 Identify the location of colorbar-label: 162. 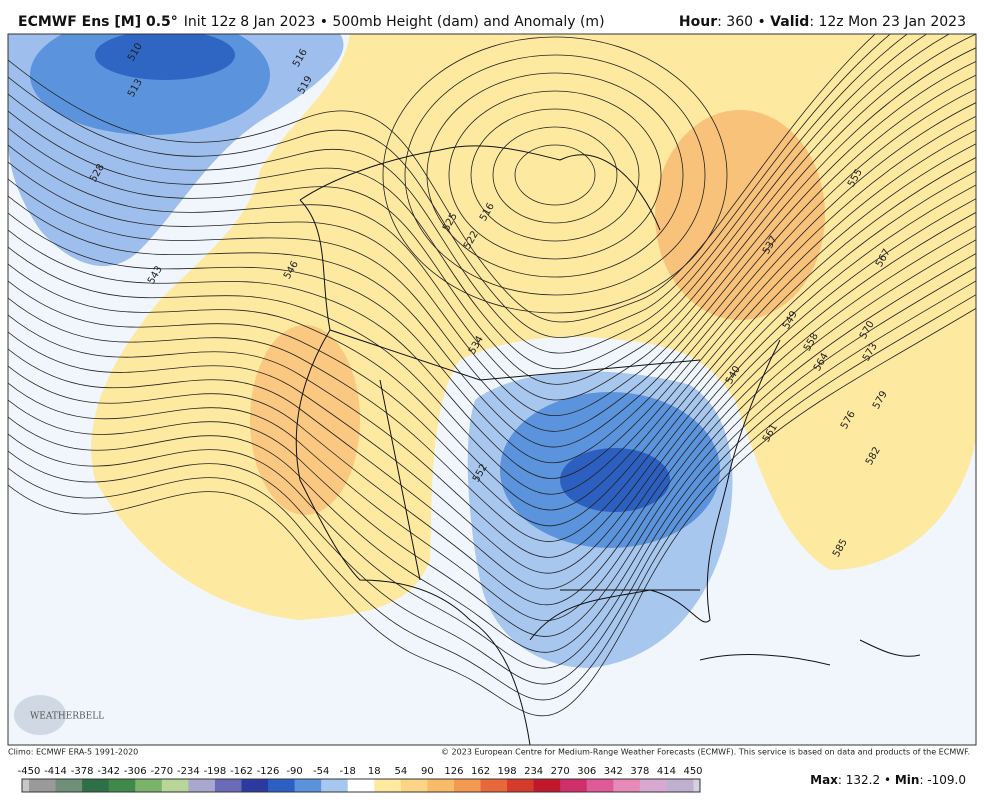
(480, 771).